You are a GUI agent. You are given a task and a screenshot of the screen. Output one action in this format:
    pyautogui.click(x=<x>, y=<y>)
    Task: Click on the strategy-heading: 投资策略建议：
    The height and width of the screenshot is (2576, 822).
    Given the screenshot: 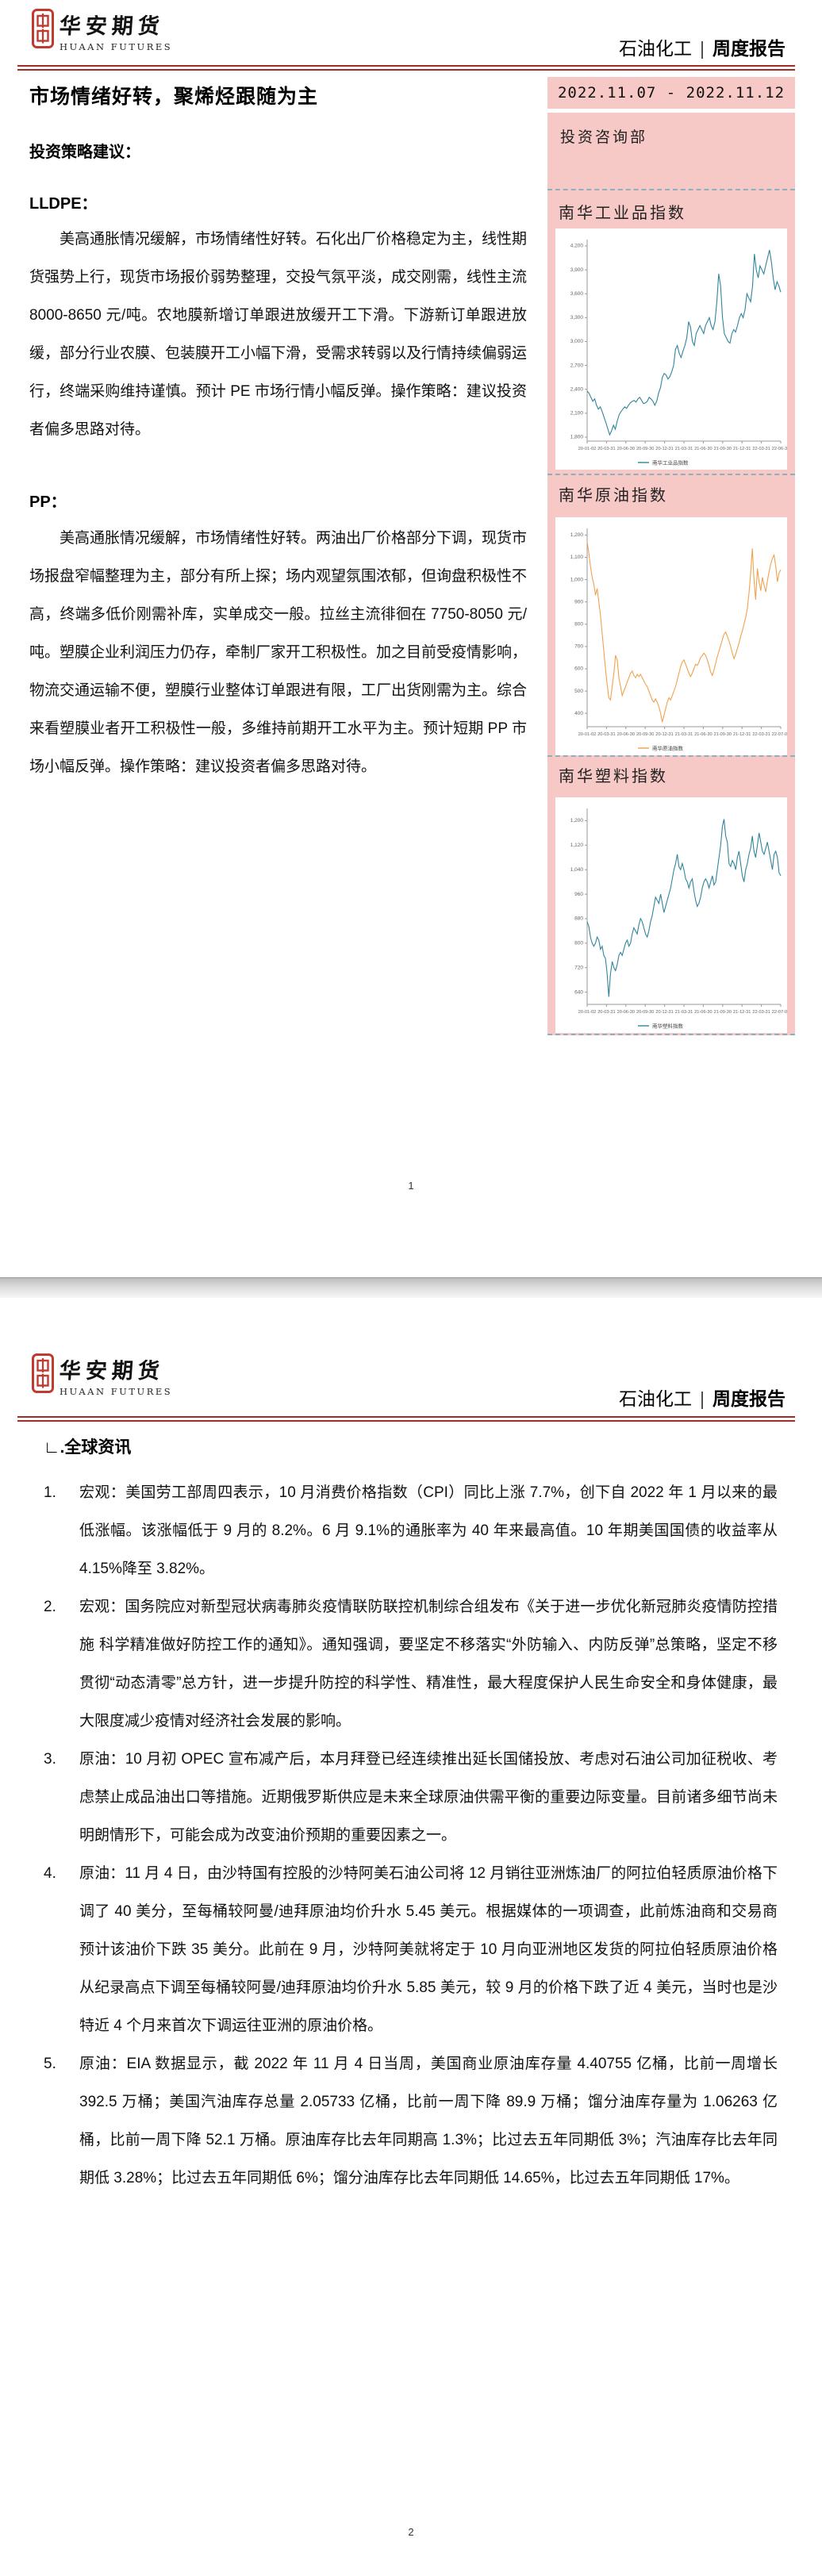 What is the action you would take?
    pyautogui.click(x=84, y=152)
    